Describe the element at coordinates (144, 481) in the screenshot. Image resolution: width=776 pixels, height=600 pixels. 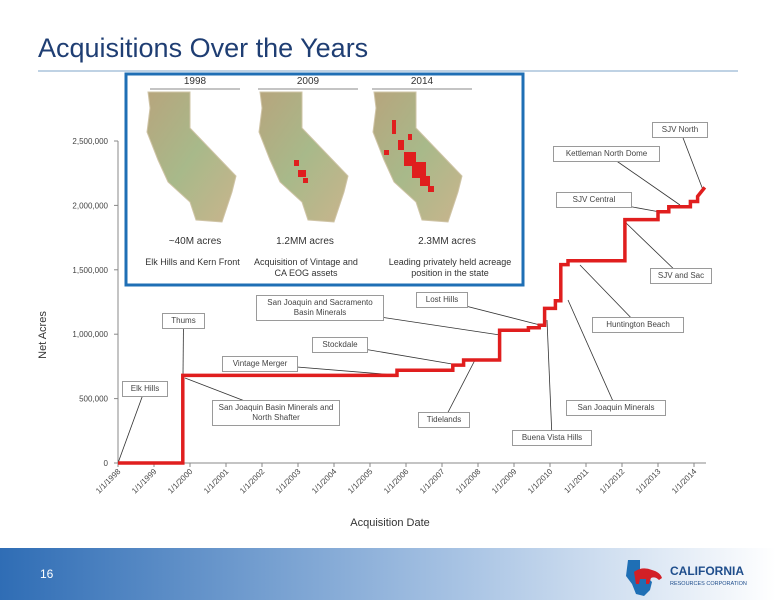
I see `x-tick-label: 1/1/1999` at that location.